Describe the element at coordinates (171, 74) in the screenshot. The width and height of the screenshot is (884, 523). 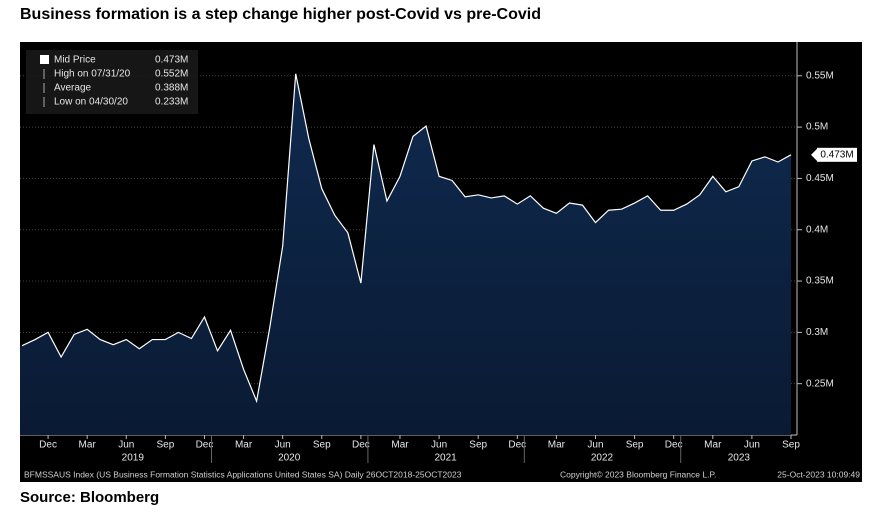
I see `legend-value: 0.552M` at that location.